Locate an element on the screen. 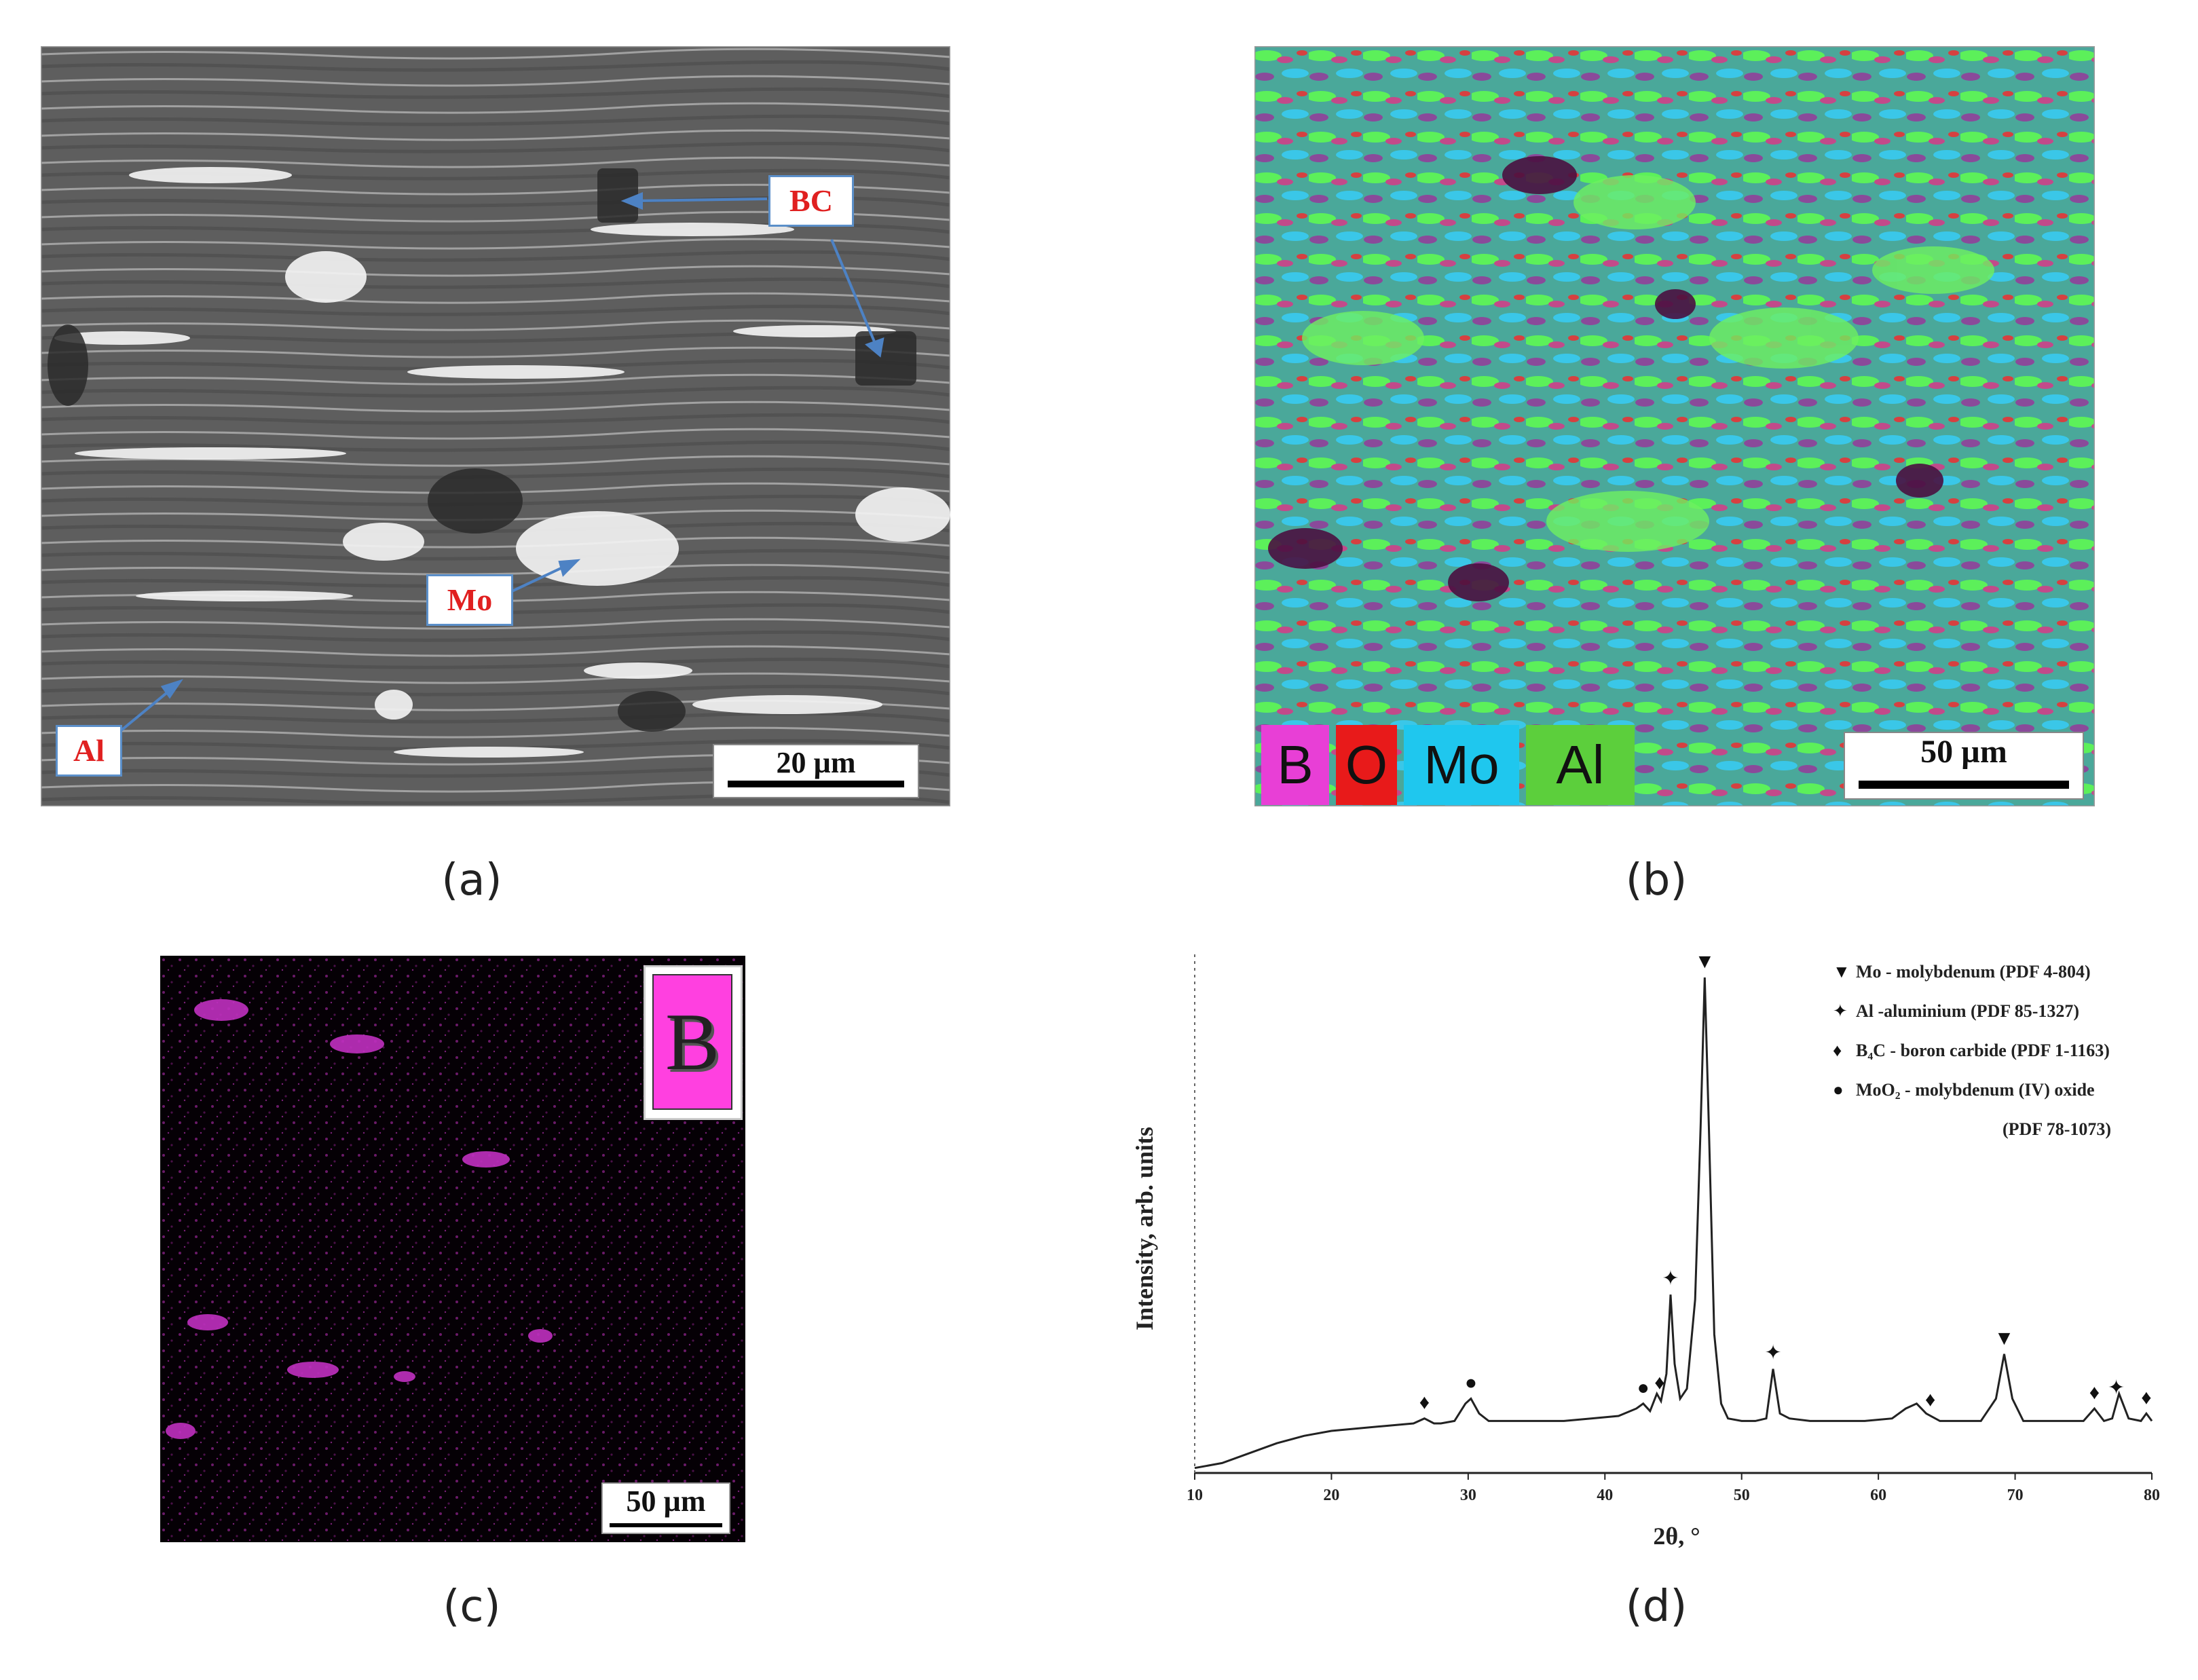 The image size is (2198, 1680). legend-marker: ♦ is located at coordinates (1837, 1051).